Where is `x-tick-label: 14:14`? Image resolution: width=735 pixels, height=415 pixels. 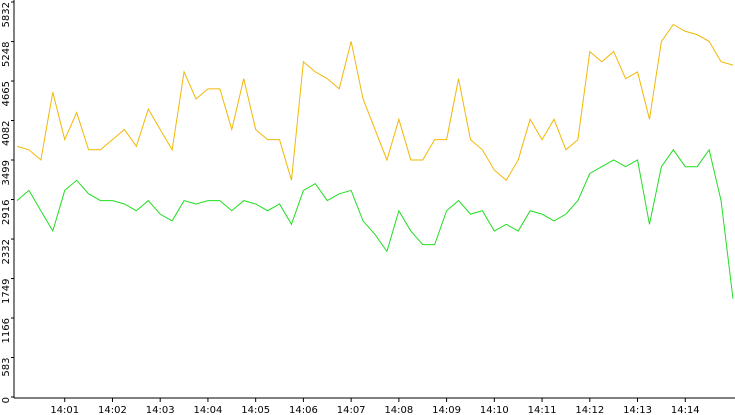 x-tick-label: 14:14 is located at coordinates (685, 410).